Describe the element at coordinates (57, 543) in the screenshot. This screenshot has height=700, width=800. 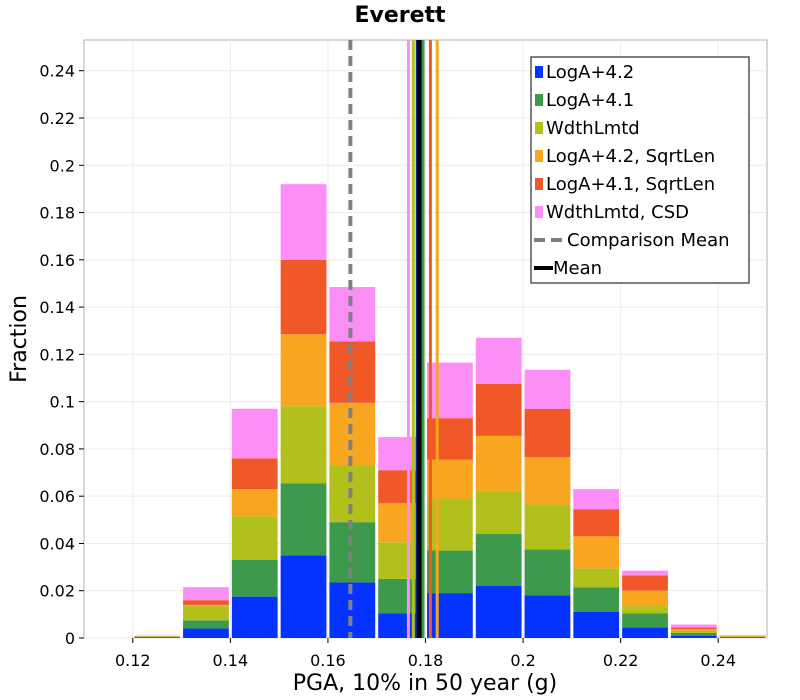
I see `y-tick-label: 0.04` at that location.